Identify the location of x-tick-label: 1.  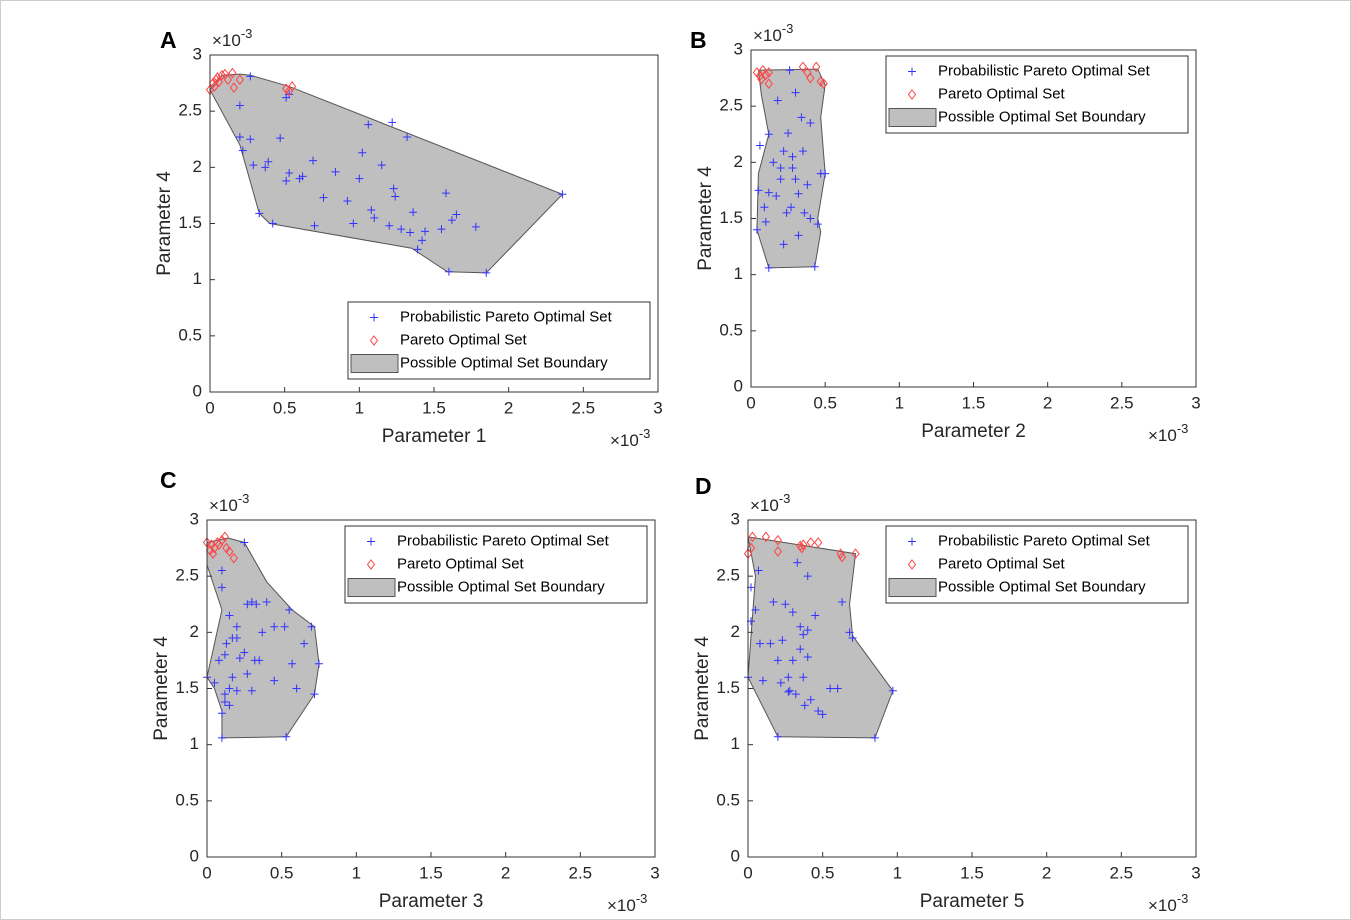
(356, 872).